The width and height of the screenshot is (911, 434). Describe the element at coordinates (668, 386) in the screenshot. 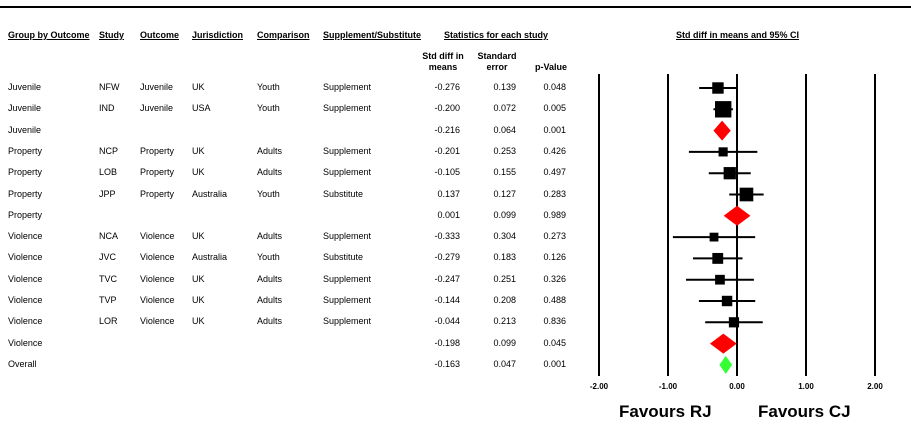

I see `tick-label: -1.00` at that location.